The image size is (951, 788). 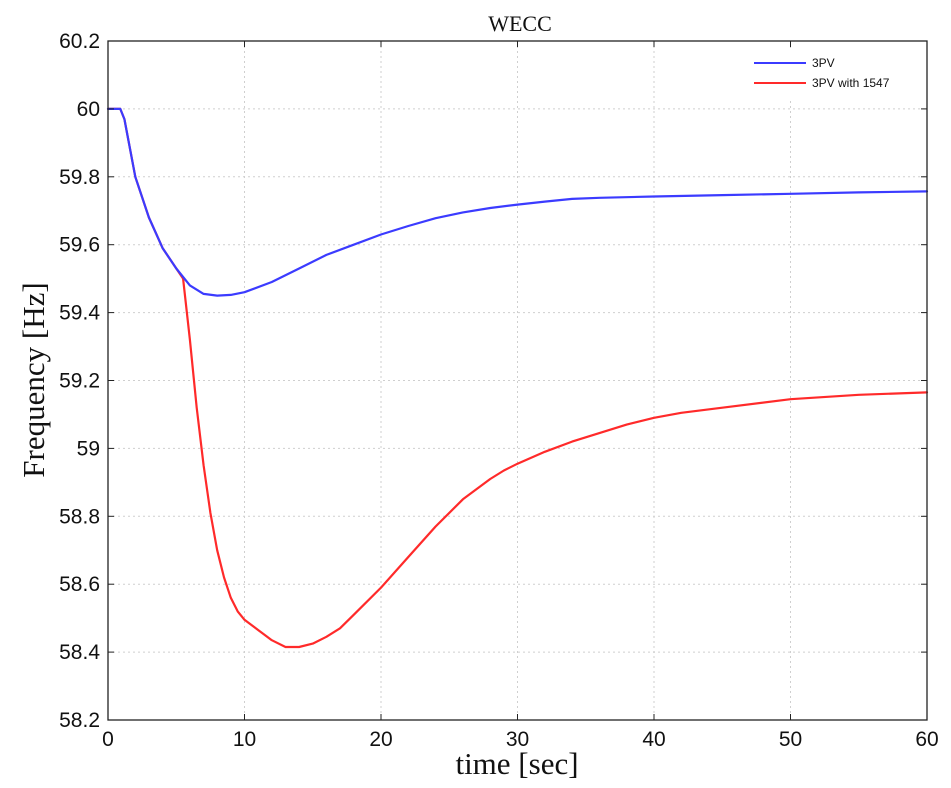 What do you see at coordinates (79, 313) in the screenshot?
I see `y-tick-label: 59.4` at bounding box center [79, 313].